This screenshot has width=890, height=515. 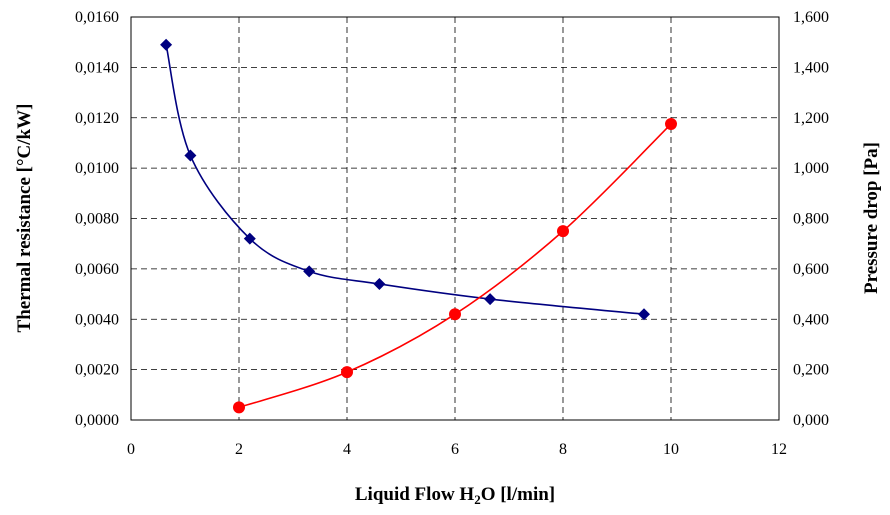 I want to click on y-right-tick-label: 1,400, so click(x=811, y=67).